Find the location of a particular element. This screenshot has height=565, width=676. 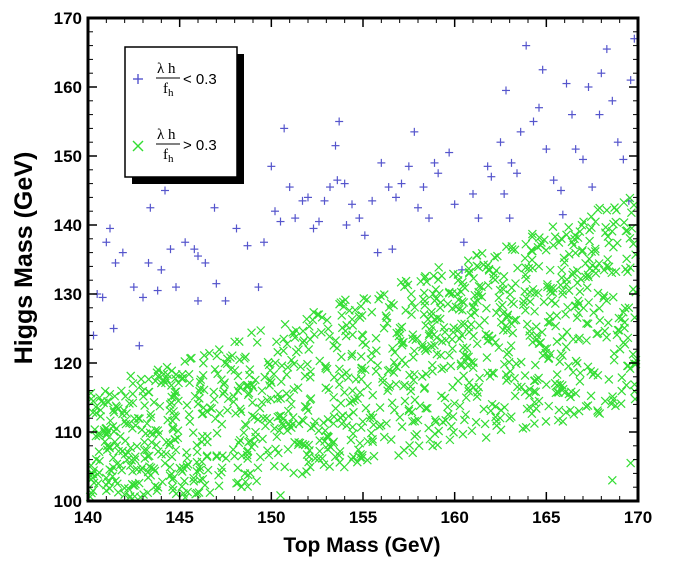

y-tick-label: 100 is located at coordinates (68, 501).